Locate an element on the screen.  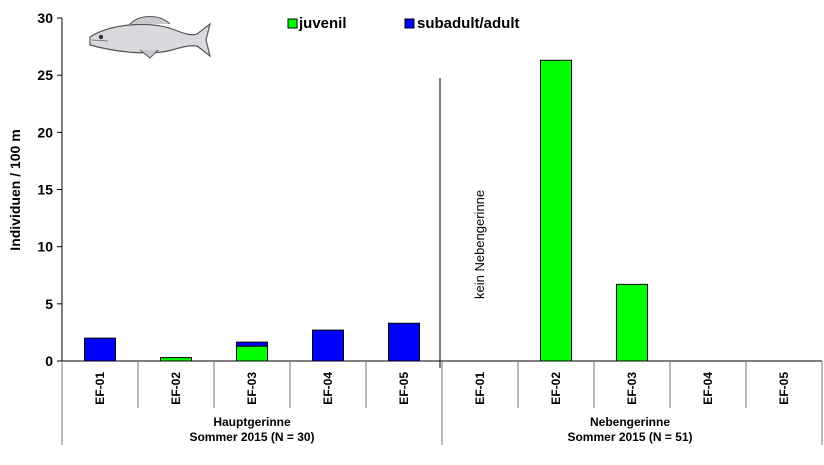
legend: juvenil subadult/adult is located at coordinates (403, 23).